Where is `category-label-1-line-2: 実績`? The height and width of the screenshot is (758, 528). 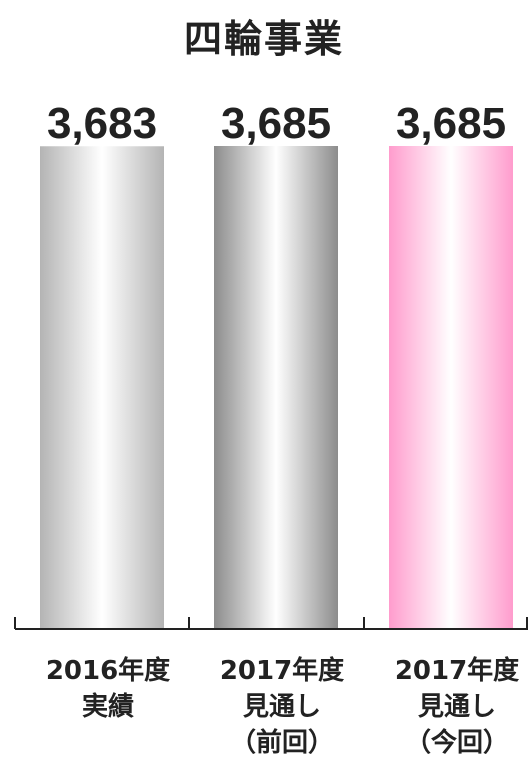
category-label-1-line-2: 実績 is located at coordinates (108, 706).